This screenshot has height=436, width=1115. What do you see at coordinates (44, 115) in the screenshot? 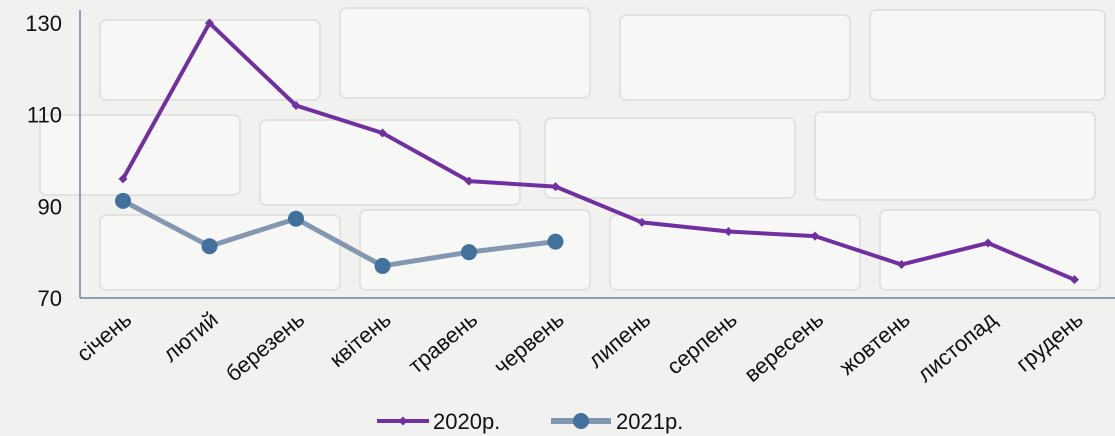
I see `y-tick-label: 110` at bounding box center [44, 115].